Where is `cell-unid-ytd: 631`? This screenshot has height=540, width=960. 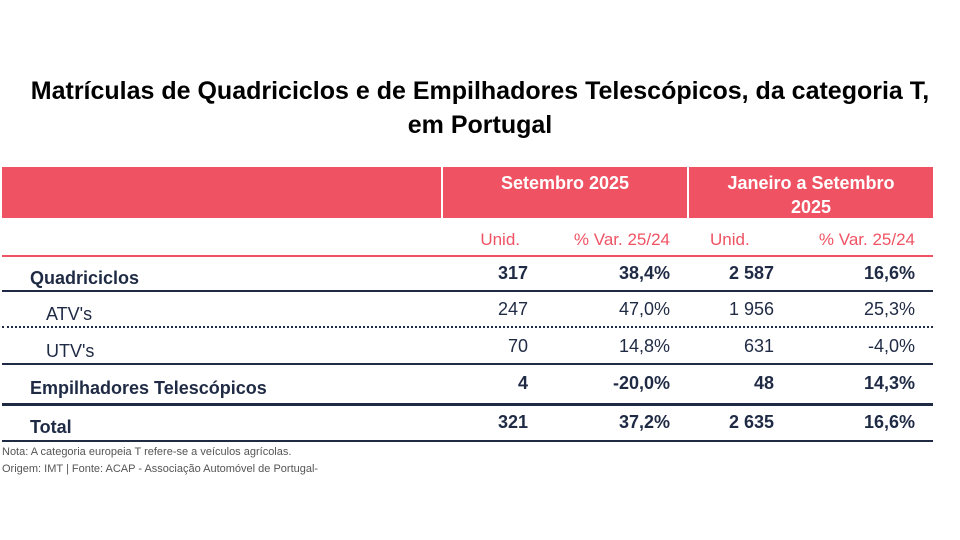 cell-unid-ytd: 631 is located at coordinates (758, 346).